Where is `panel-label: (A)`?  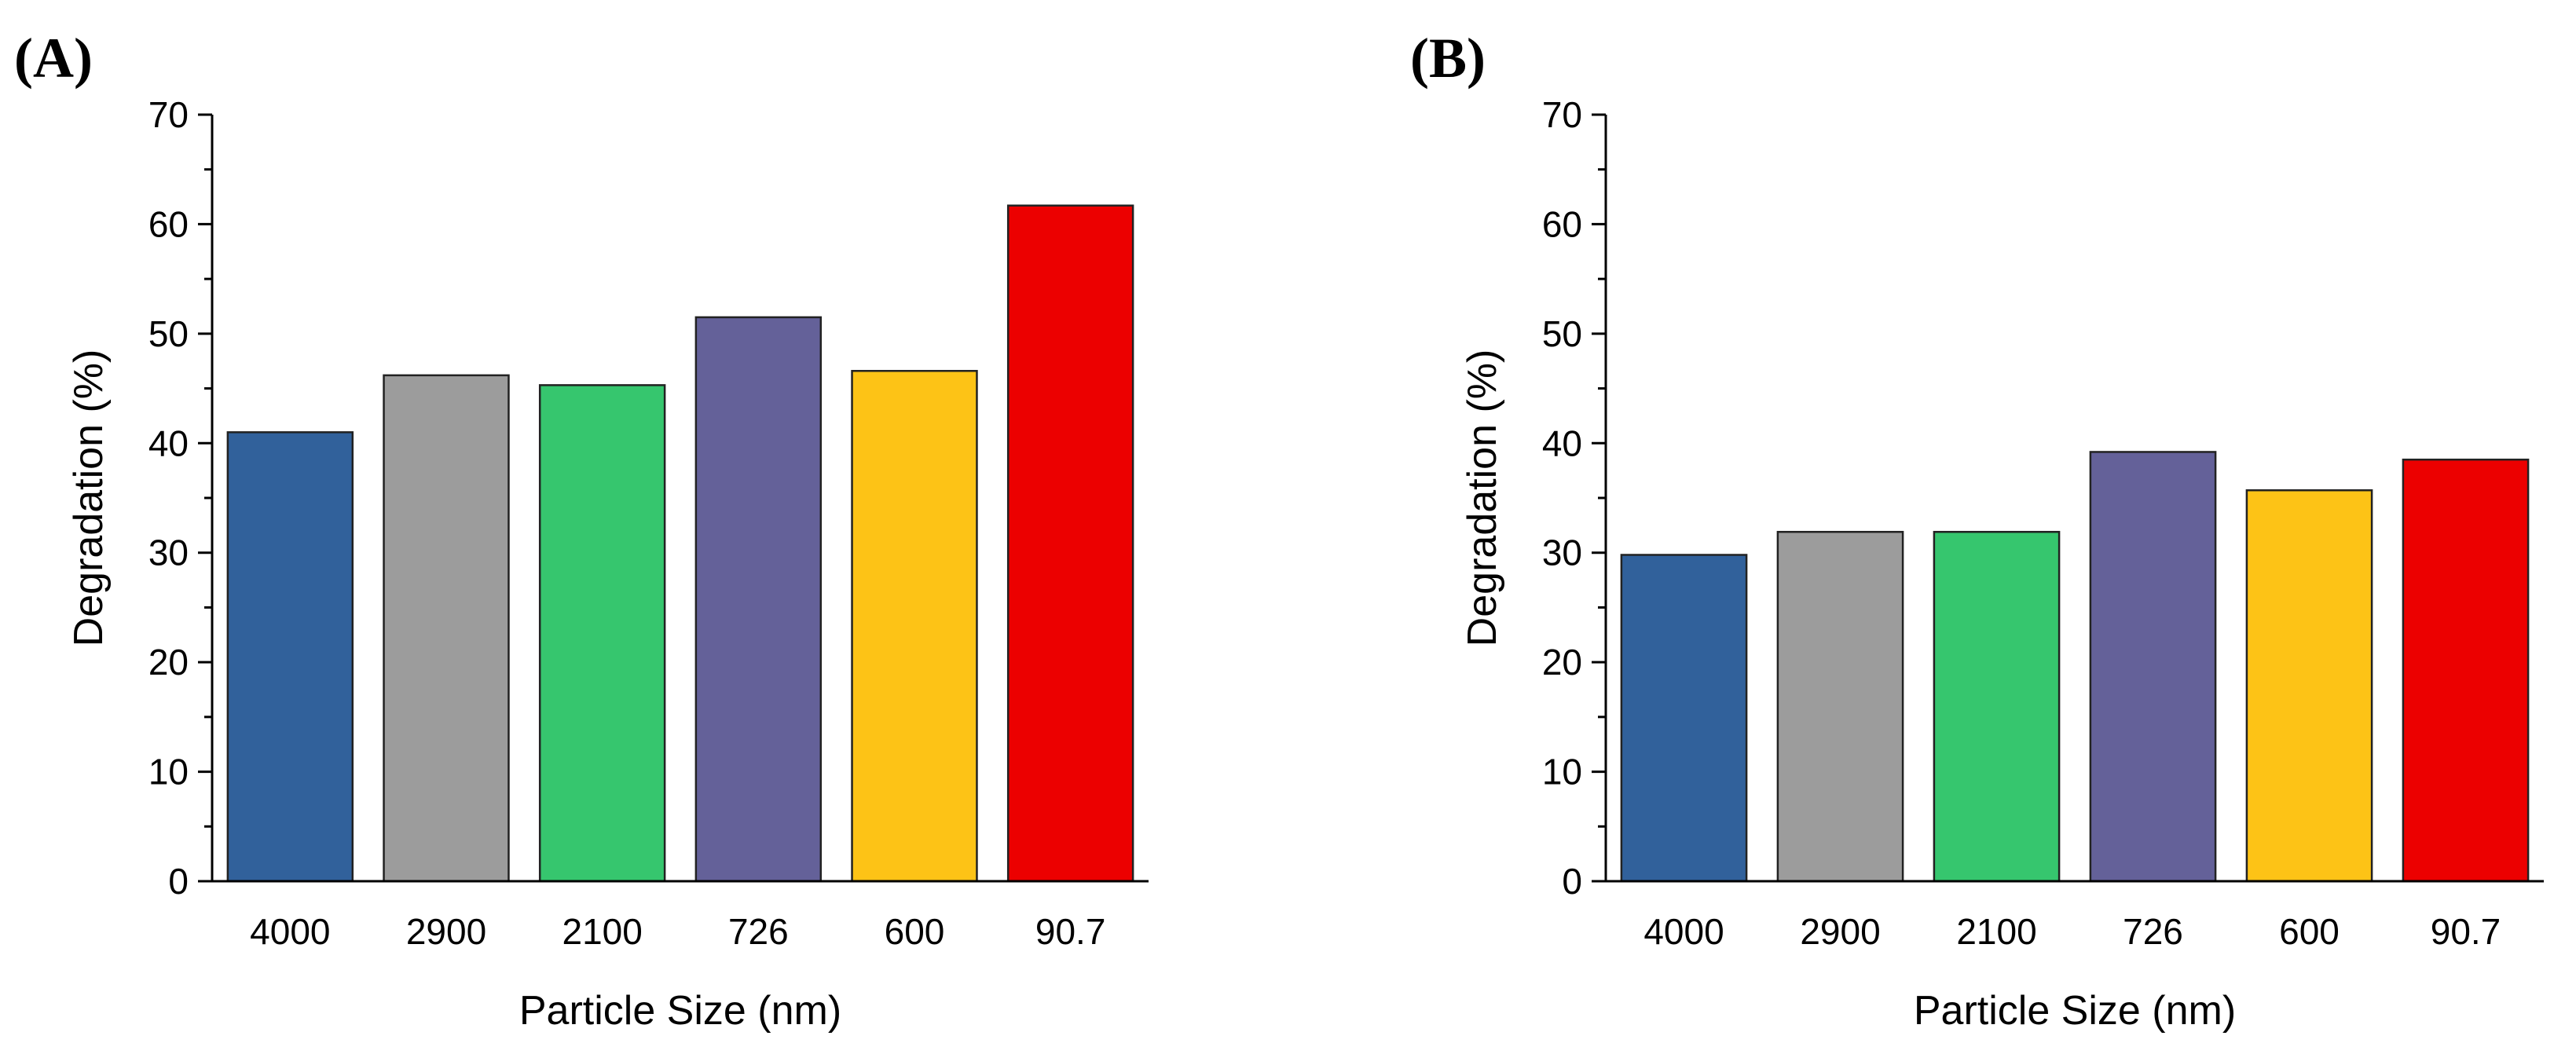
panel-label: (A) is located at coordinates (53, 58).